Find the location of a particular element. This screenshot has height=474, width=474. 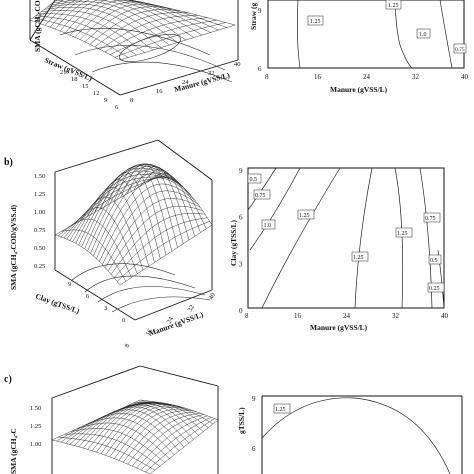

panel-b-manure-tick: 40 is located at coordinates (212, 296).